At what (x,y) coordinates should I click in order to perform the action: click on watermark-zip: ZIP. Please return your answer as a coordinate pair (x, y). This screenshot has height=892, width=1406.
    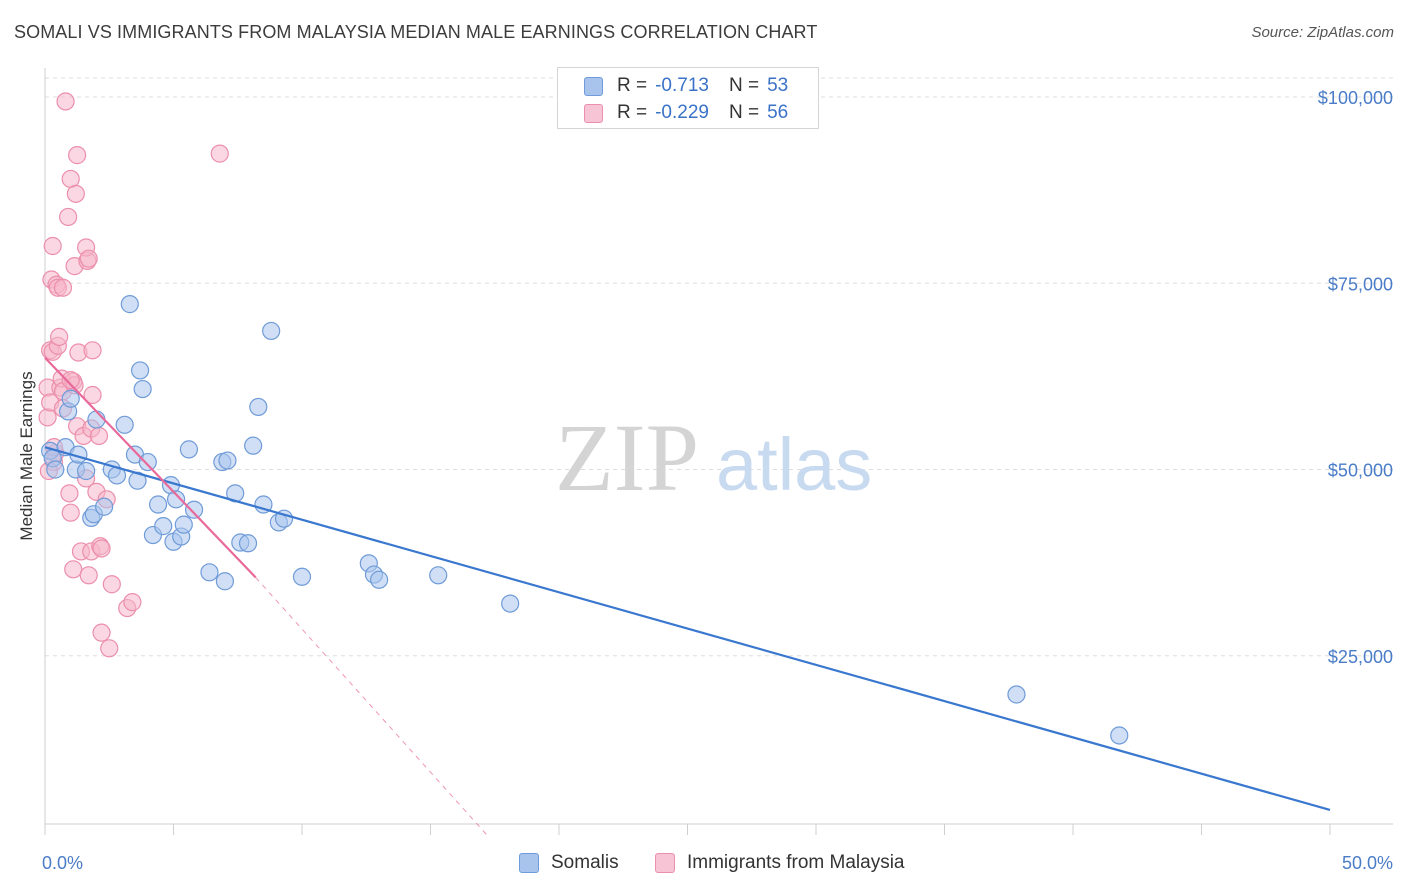
    Looking at the image, I should click on (627, 457).